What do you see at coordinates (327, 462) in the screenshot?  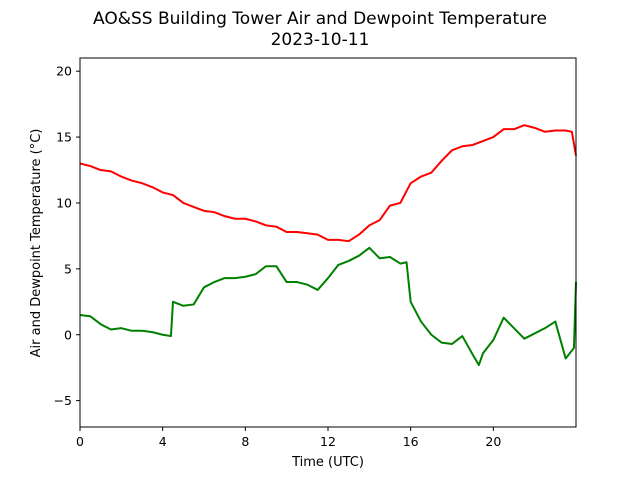 I see `x-axis-label: Time (UTC)` at bounding box center [327, 462].